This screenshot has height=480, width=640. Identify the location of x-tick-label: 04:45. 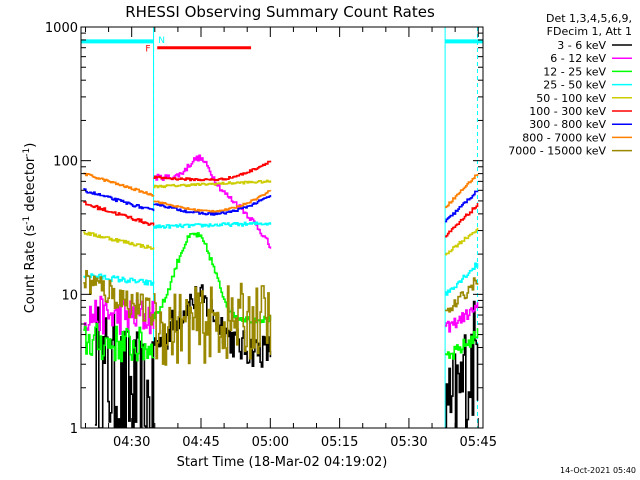
(200, 442).